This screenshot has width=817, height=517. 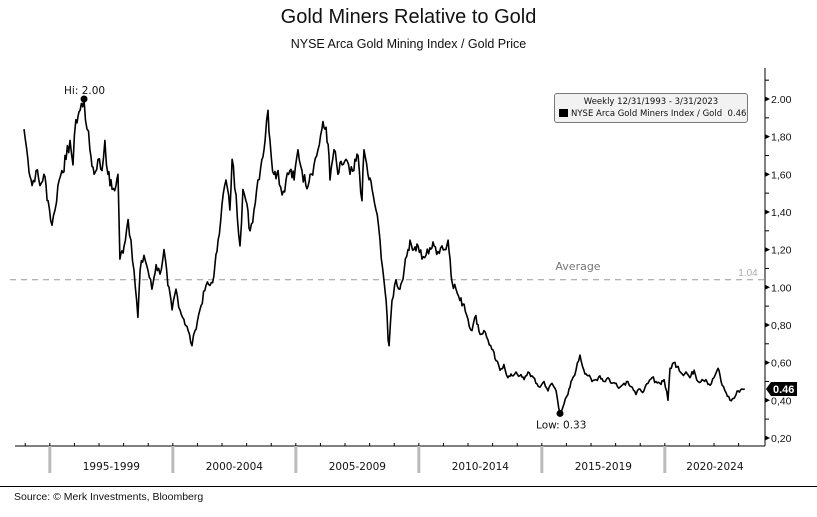 What do you see at coordinates (781, 439) in the screenshot?
I see `y-tick-label: 0,20` at bounding box center [781, 439].